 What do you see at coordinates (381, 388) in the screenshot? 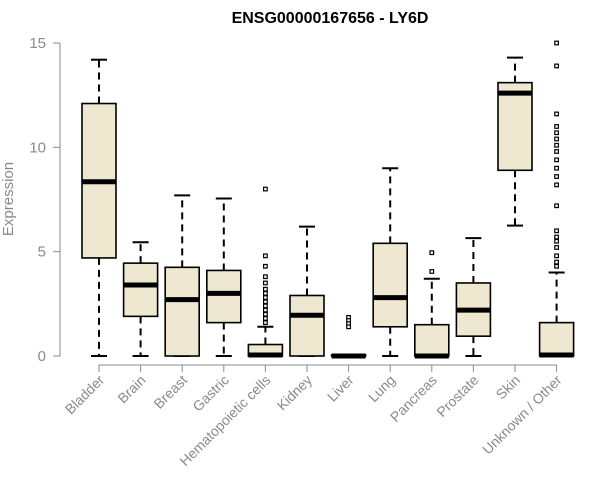
I see `x-tick-label: Lung` at bounding box center [381, 388].